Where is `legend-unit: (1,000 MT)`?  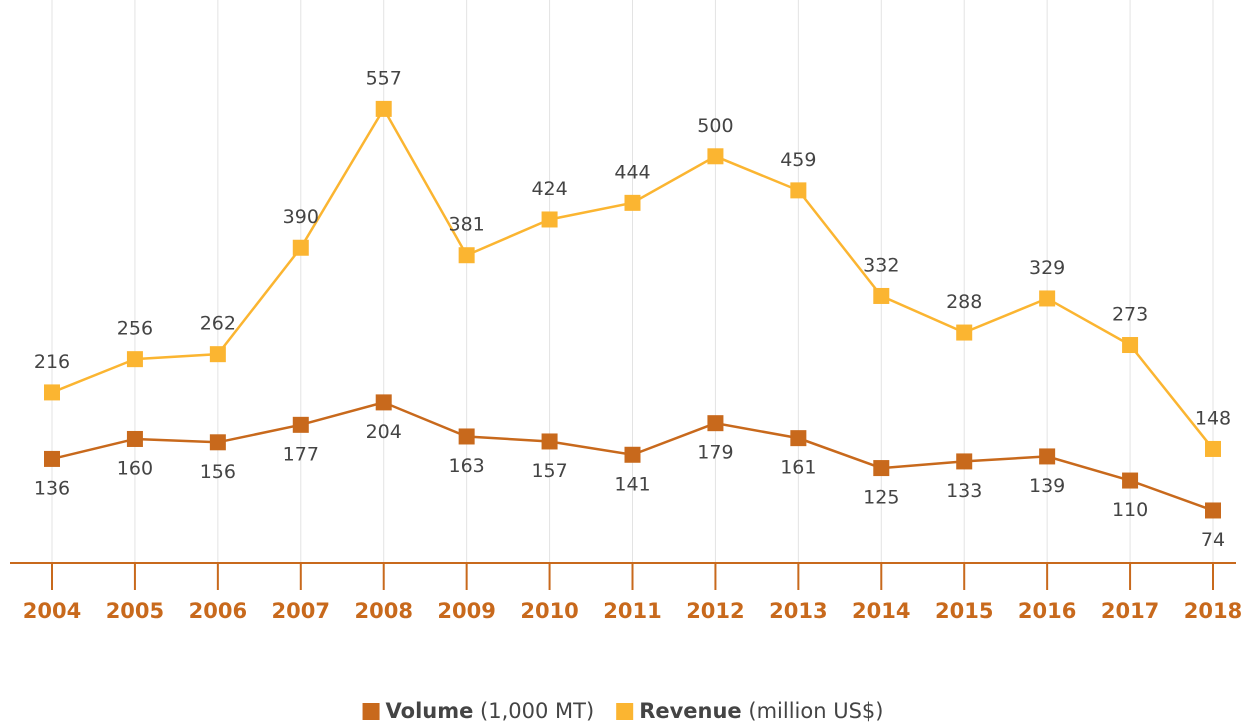
legend-unit: (1,000 MT) is located at coordinates (537, 711).